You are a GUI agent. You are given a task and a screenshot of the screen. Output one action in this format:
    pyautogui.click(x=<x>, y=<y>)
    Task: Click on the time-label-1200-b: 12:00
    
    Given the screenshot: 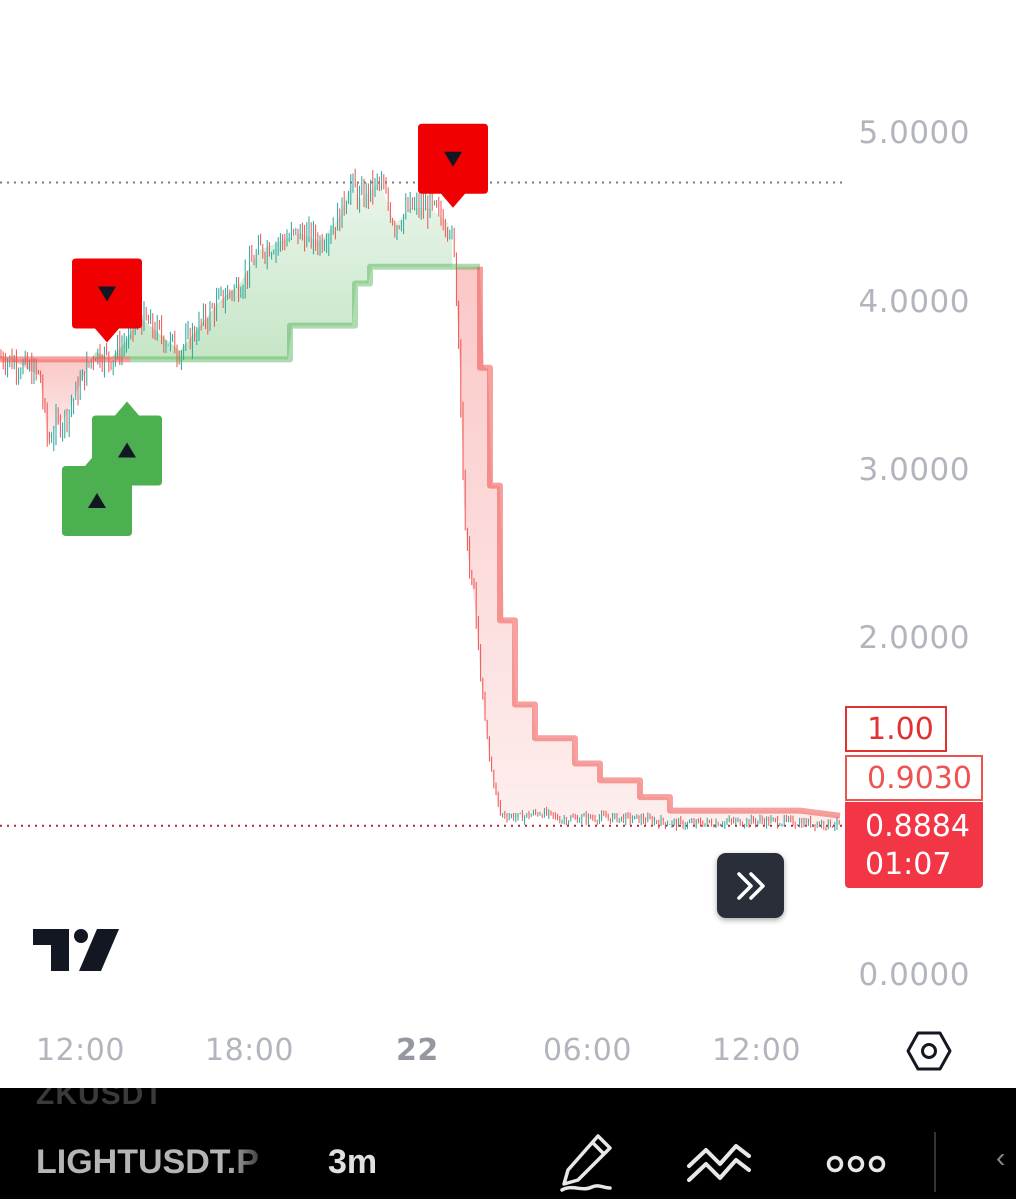 What is the action you would take?
    pyautogui.click(x=756, y=1050)
    